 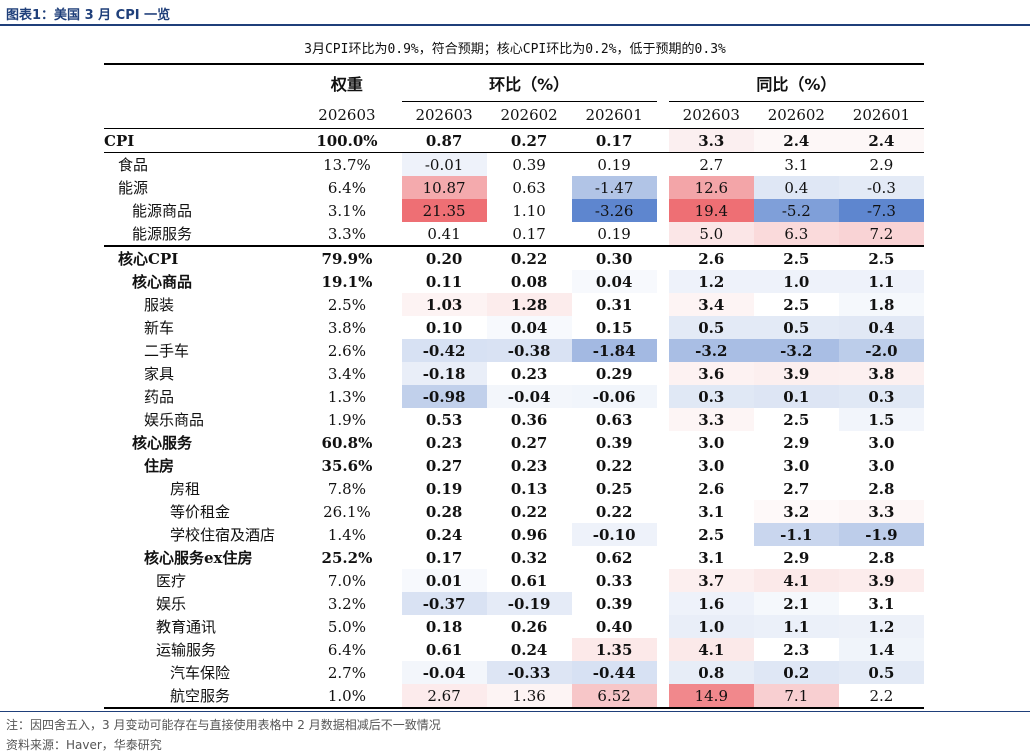 What do you see at coordinates (204, 140) in the screenshot?
I see `row-label: CPI` at bounding box center [204, 140].